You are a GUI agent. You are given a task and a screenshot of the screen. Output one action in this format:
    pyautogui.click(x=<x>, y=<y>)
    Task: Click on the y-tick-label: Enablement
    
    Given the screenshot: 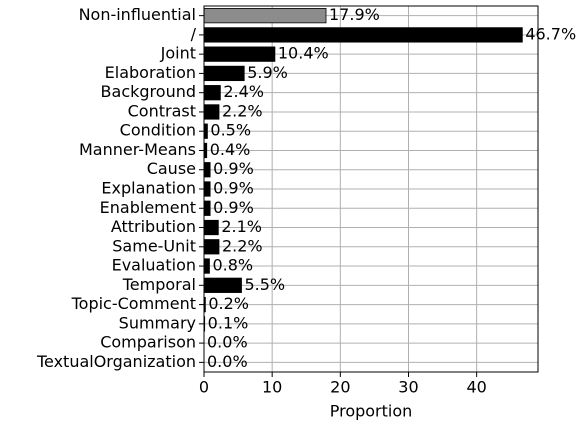 What is the action you would take?
    pyautogui.click(x=148, y=207)
    